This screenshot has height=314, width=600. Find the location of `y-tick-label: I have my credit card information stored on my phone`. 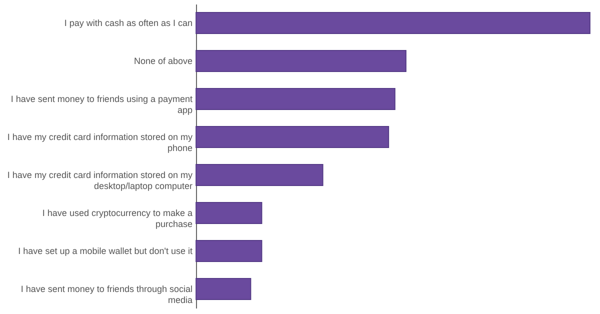

y-tick-label: I have my credit card information stored on my phone is located at coordinates (100, 142).